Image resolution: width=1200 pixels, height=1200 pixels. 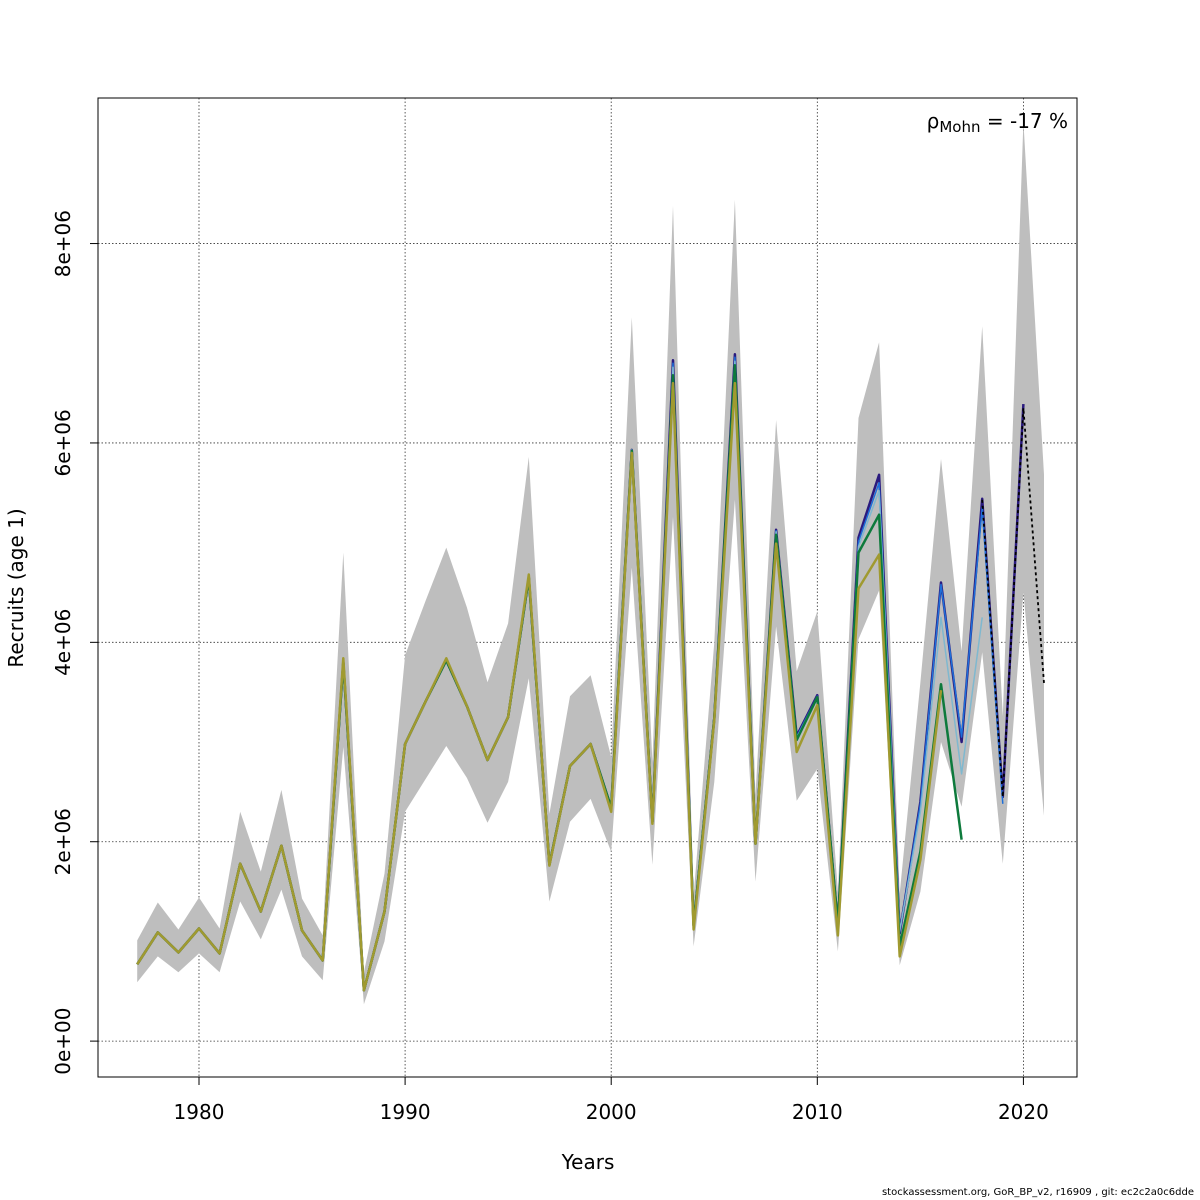 I want to click on x-tick-label: 2010, so click(x=817, y=1112).